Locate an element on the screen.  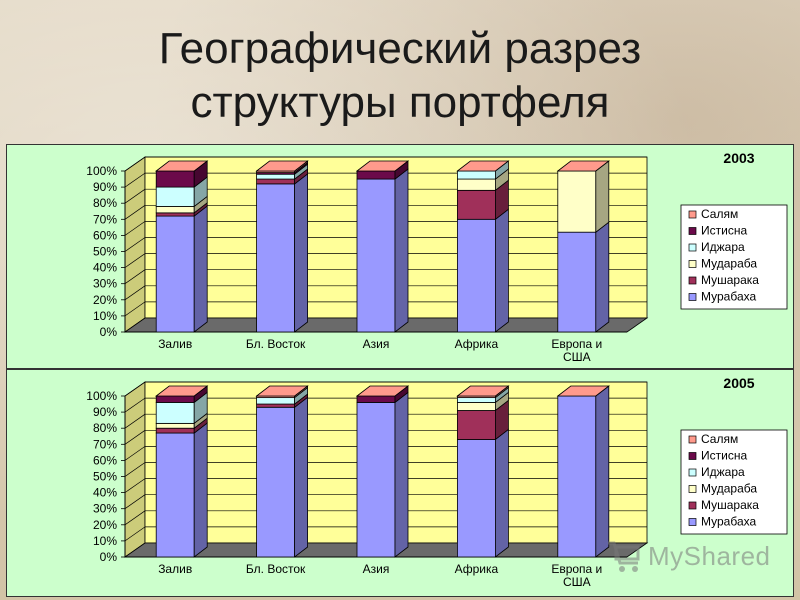
chart-2003-xtick-label: США is located at coordinates (577, 357).